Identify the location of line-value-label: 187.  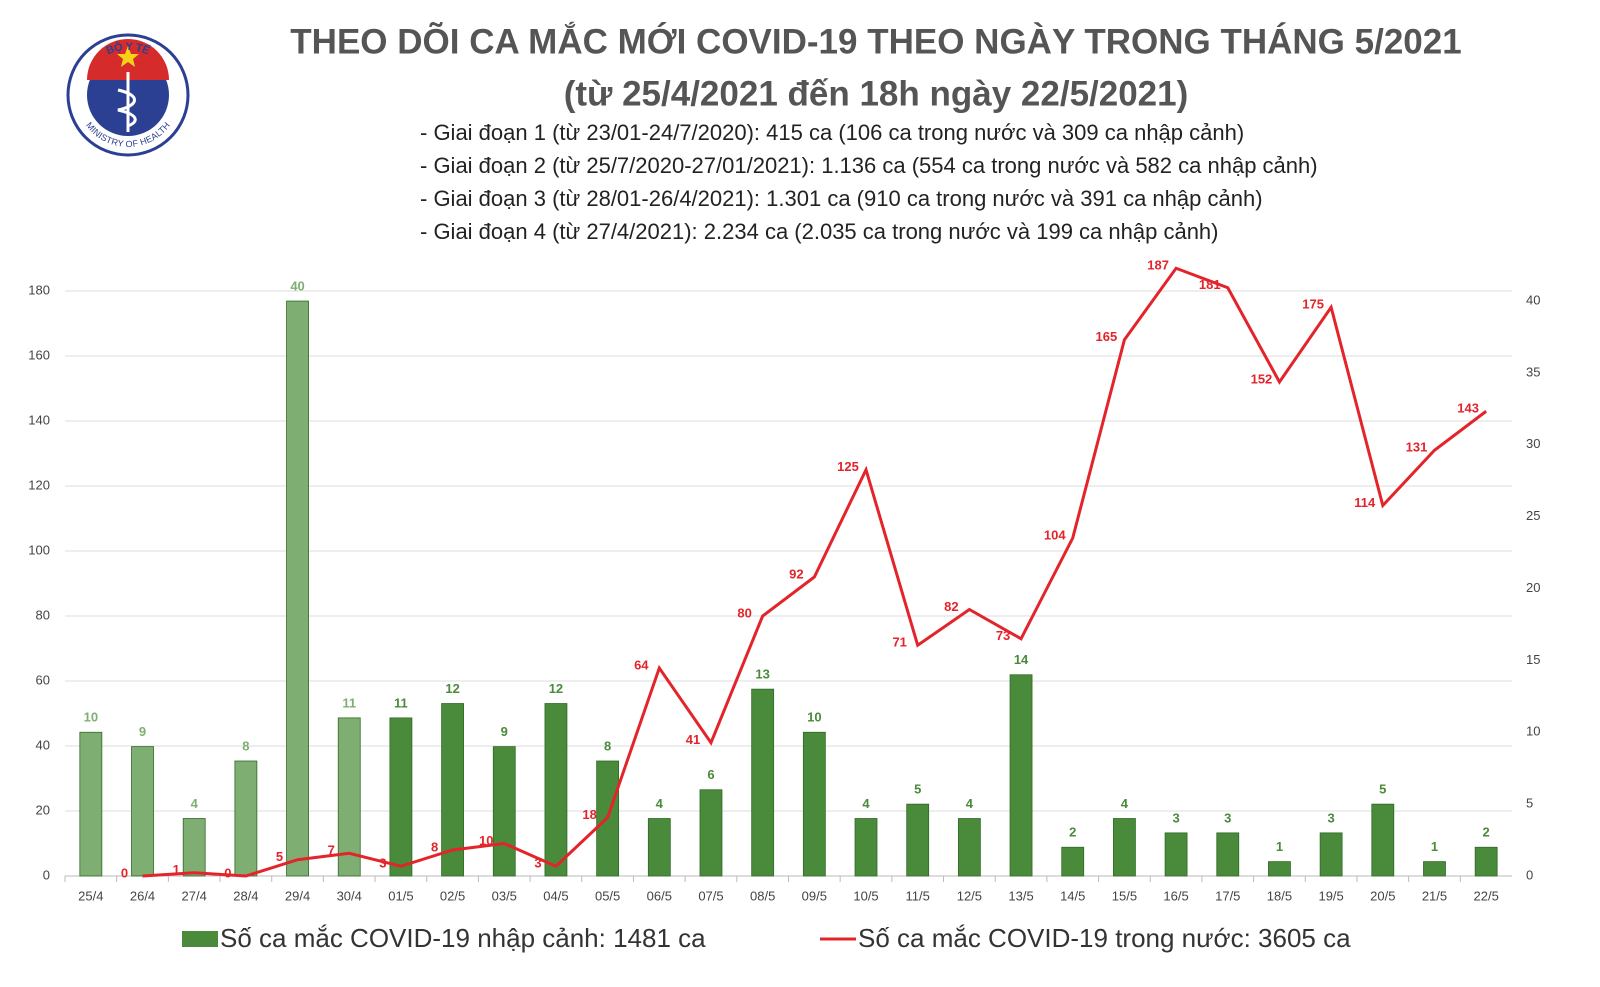
(1158, 265).